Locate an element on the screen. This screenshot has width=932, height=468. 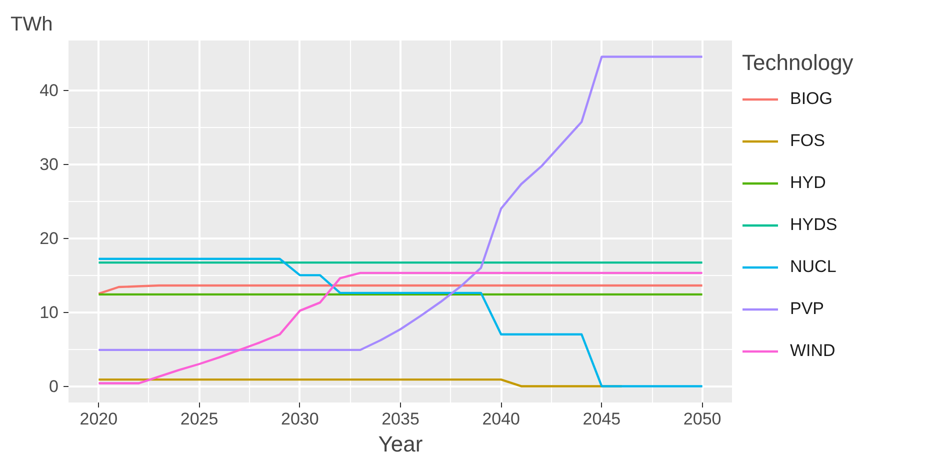
legend-label: NUCL is located at coordinates (813, 267).